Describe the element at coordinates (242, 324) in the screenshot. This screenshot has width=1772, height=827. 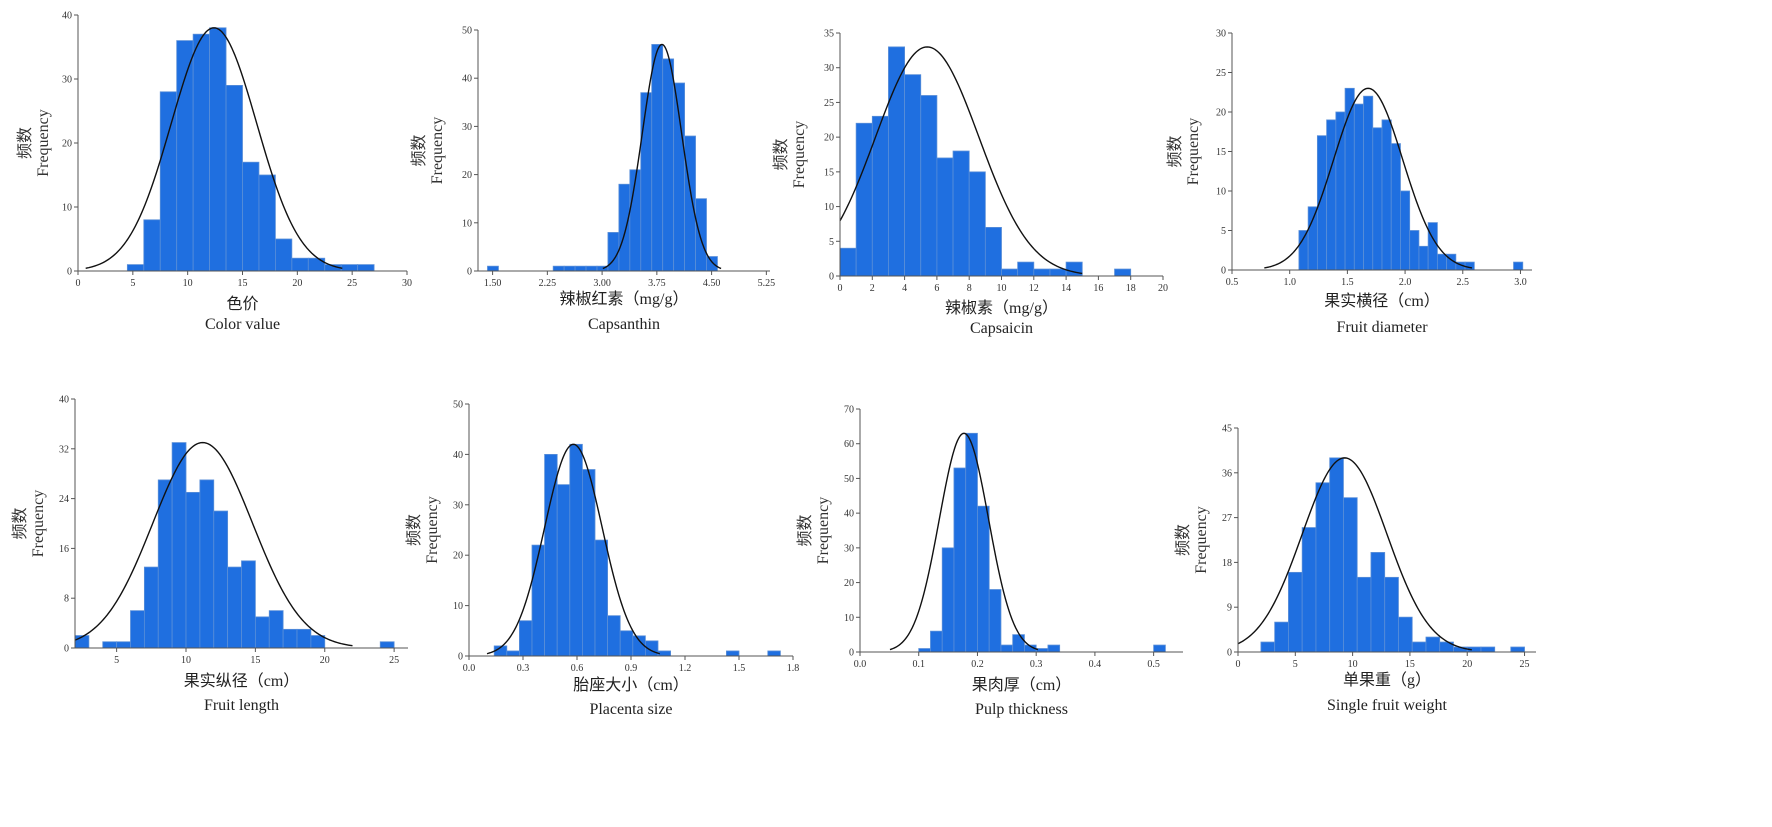
I see `x-axis-label-english: Color value` at that location.